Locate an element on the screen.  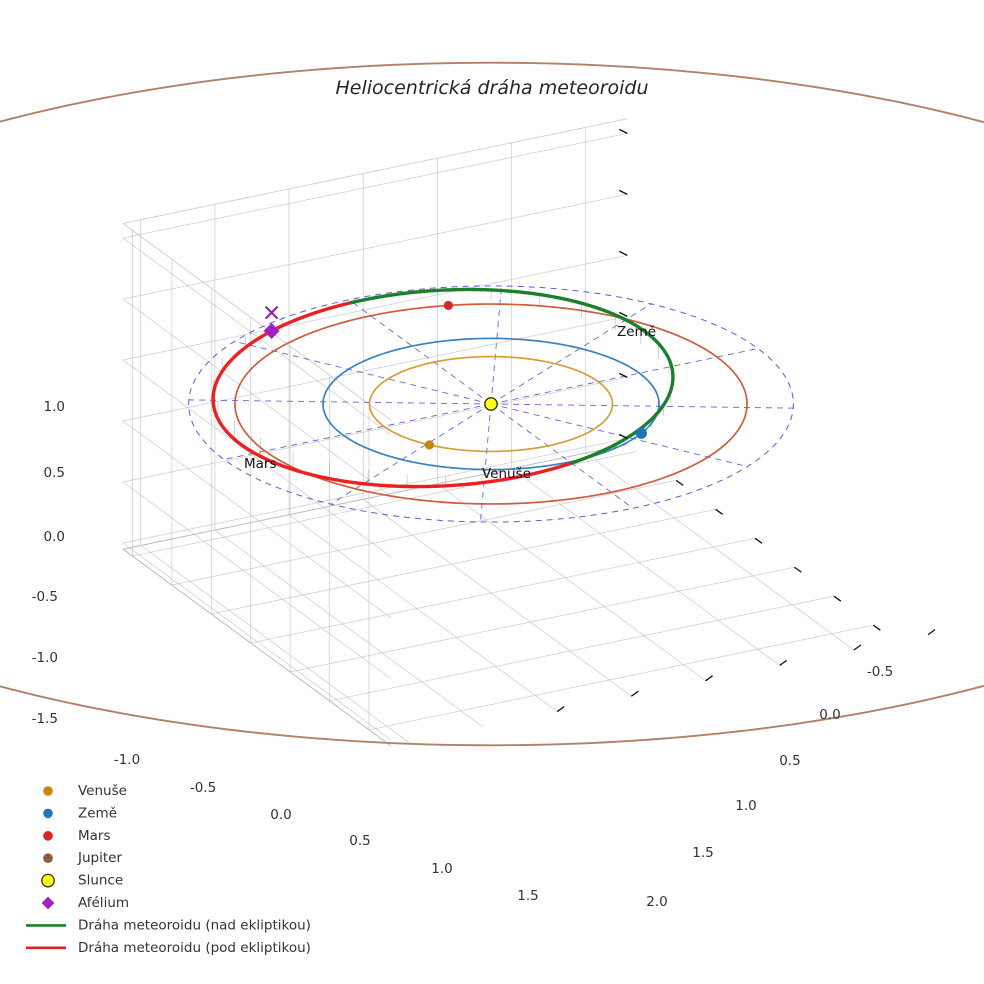
x-axis-tick-label: 1.0 is located at coordinates (441, 869).